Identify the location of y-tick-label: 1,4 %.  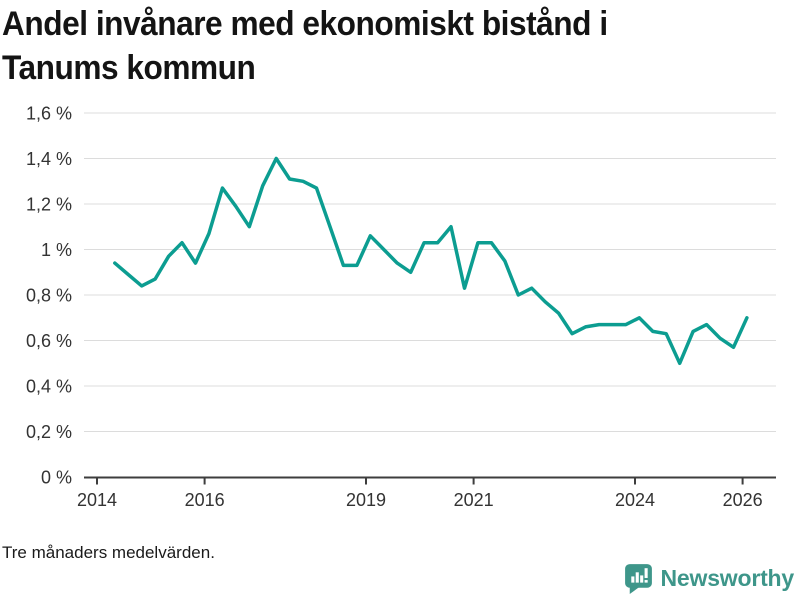
(49, 159).